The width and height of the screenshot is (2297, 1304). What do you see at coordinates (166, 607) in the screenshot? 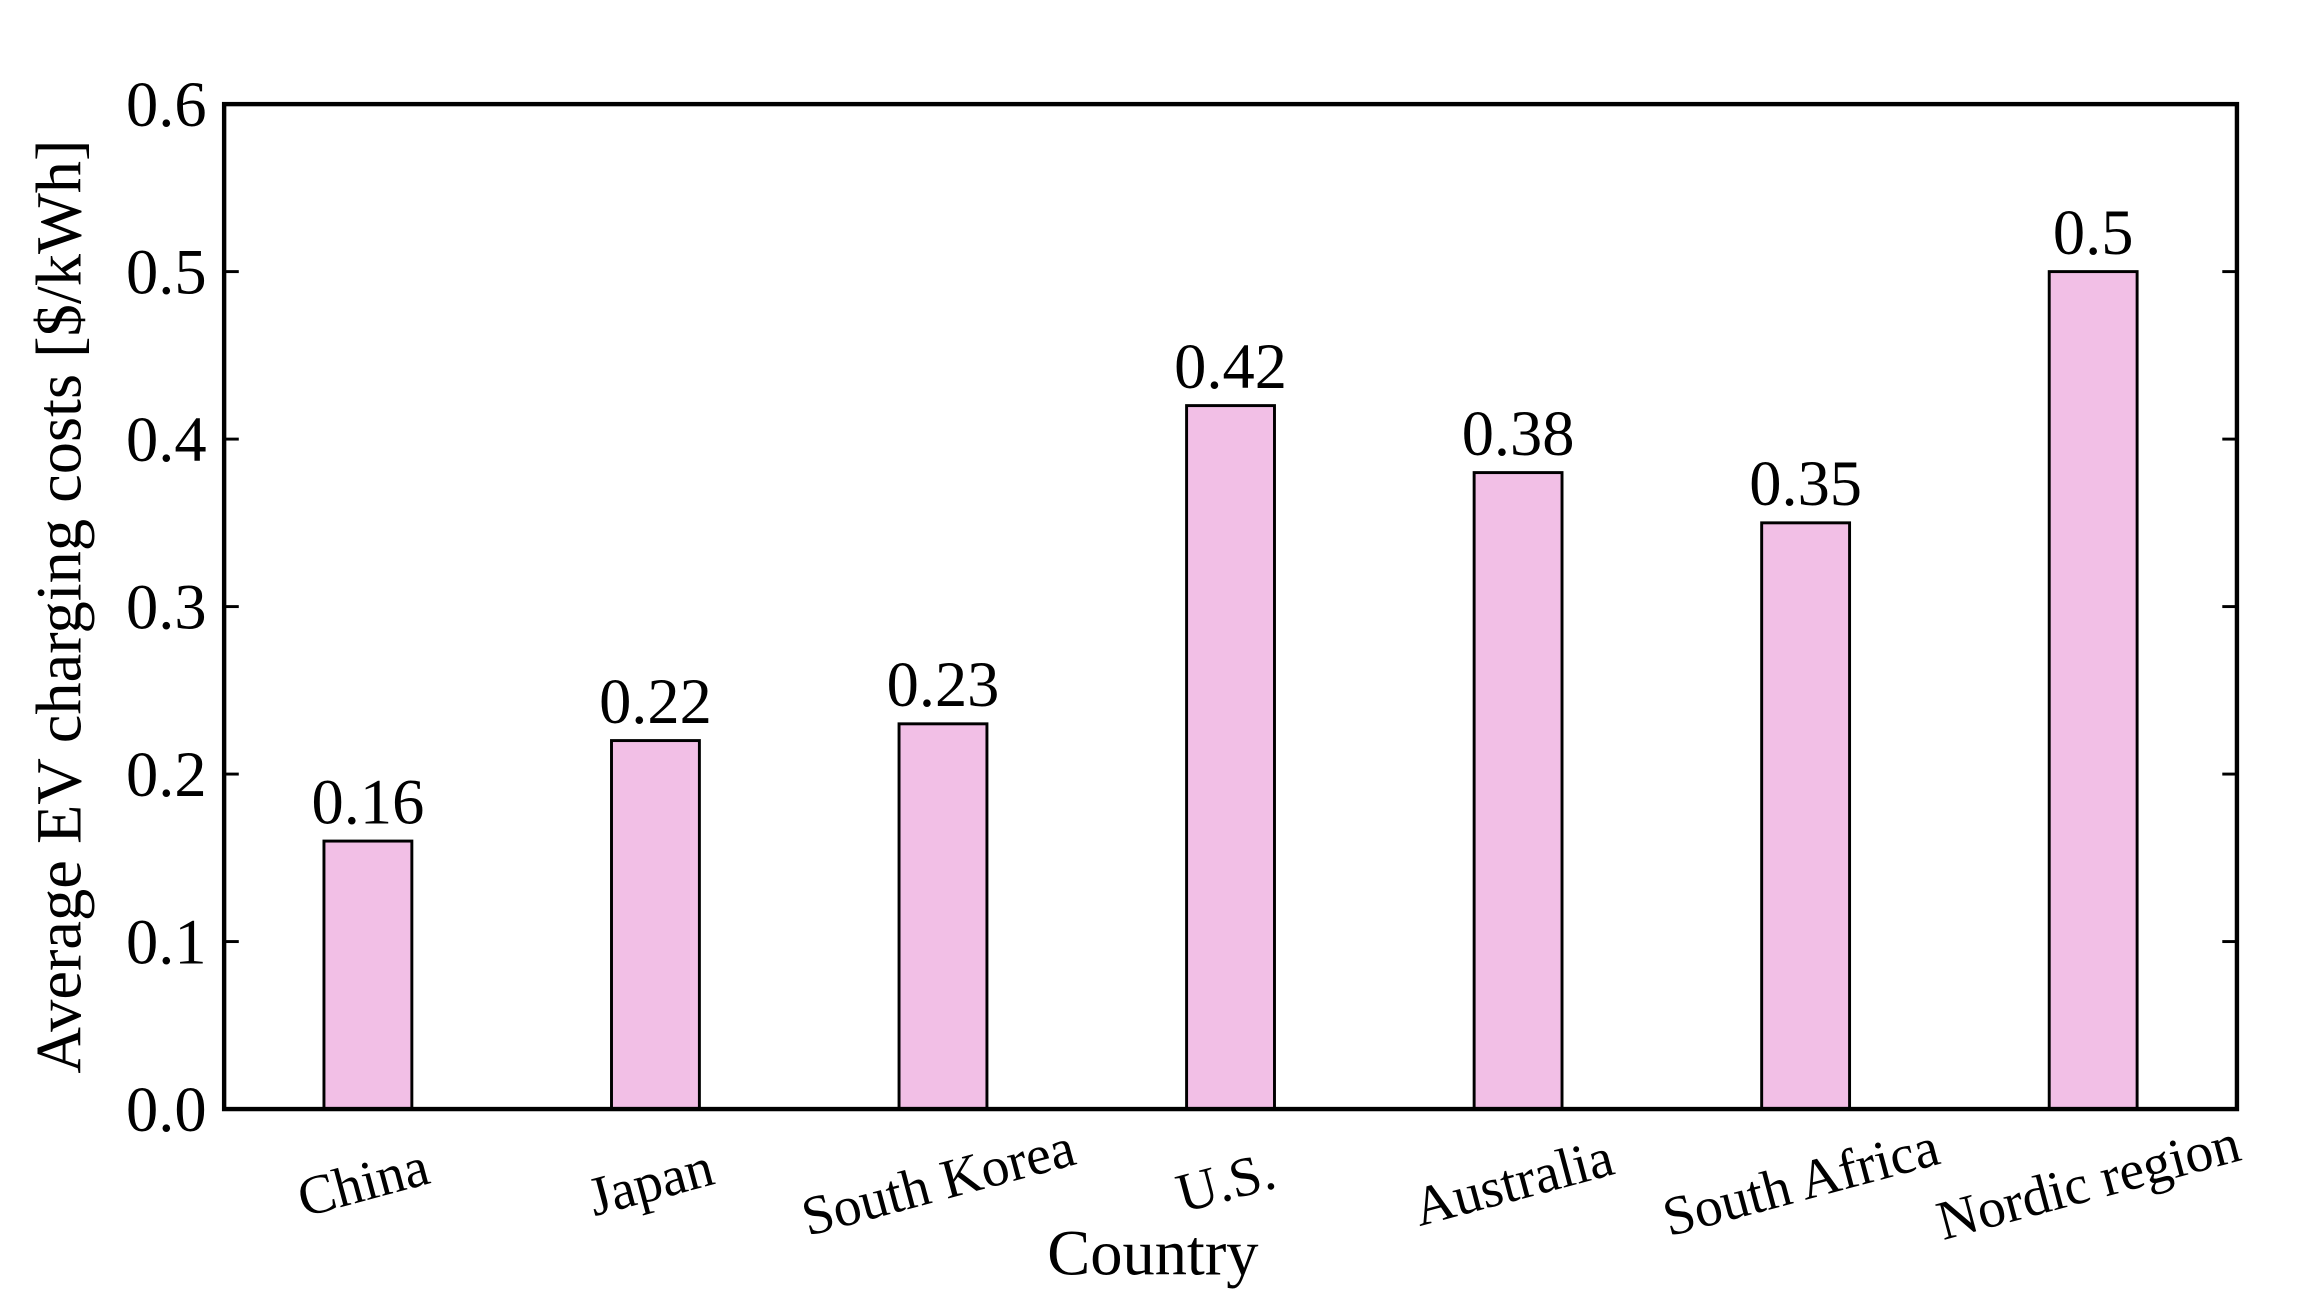
I see `y-tick-label: 0.3` at bounding box center [166, 607].